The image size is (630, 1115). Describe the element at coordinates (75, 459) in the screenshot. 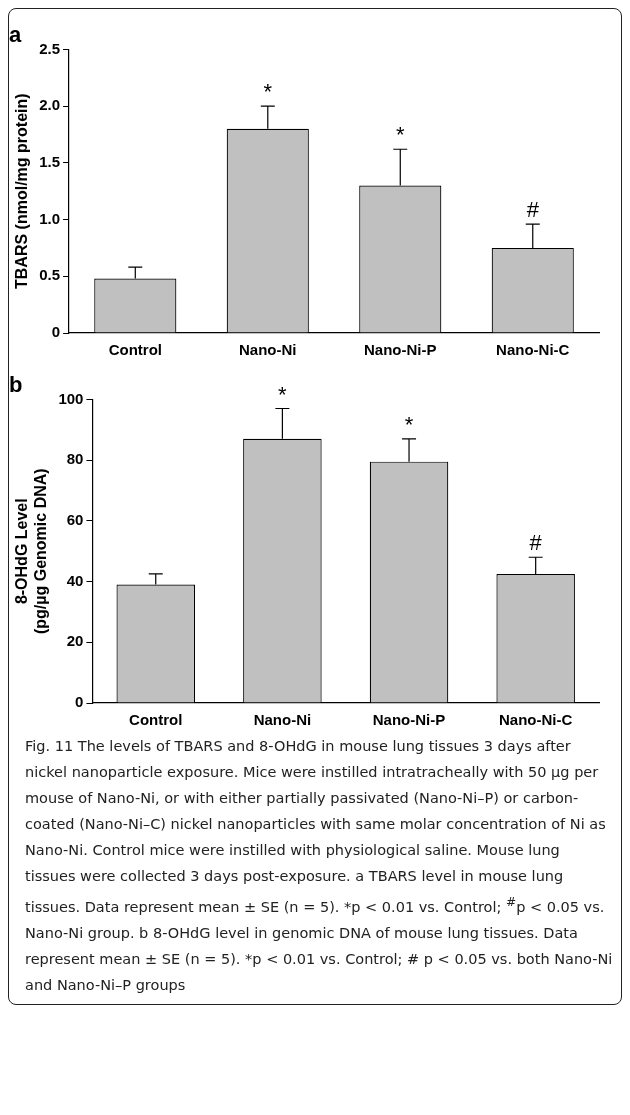

I see `y-tick-label: 80` at that location.